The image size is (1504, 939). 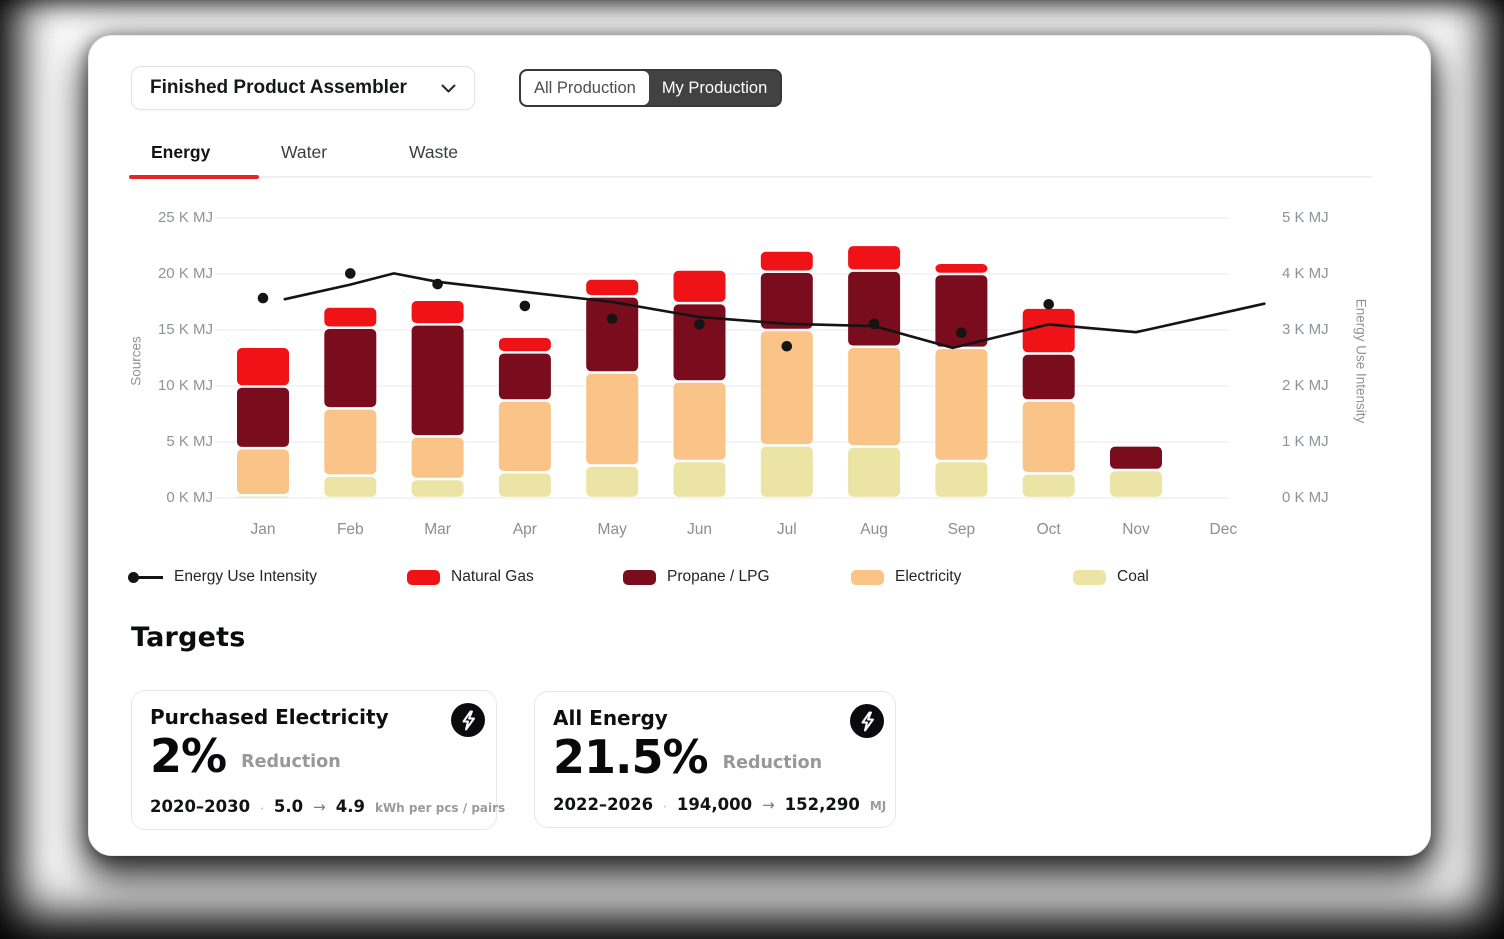 I want to click on bar-segment-propane-lpg-mar, so click(x=437, y=380).